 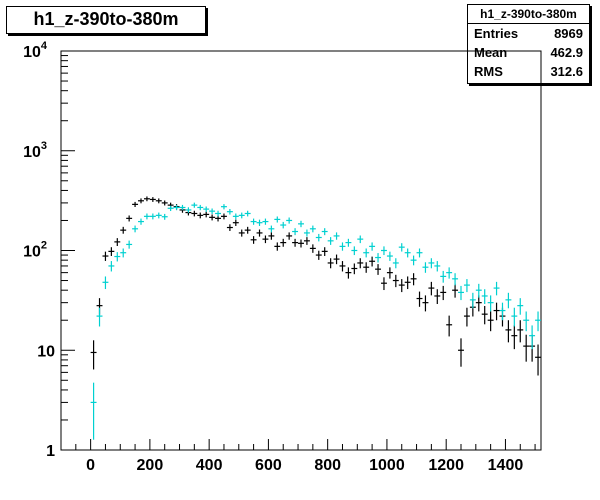 What do you see at coordinates (209, 465) in the screenshot?
I see `x-tick-label: 400` at bounding box center [209, 465].